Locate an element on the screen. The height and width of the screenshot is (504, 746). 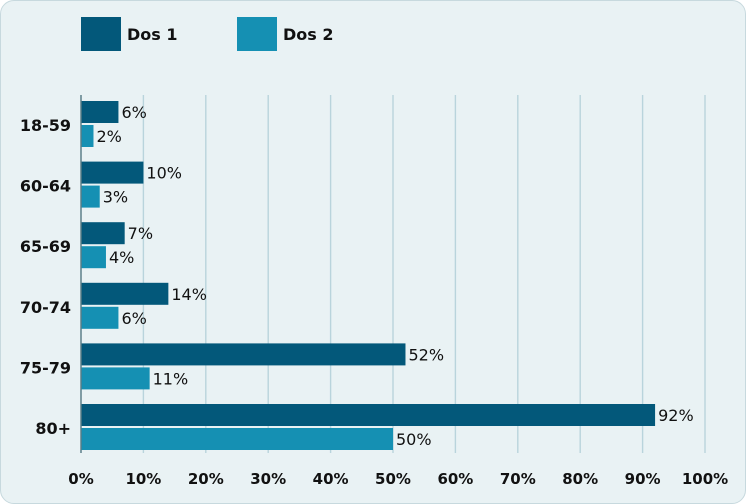
y-tick-label: 18-59 is located at coordinates (45, 125).